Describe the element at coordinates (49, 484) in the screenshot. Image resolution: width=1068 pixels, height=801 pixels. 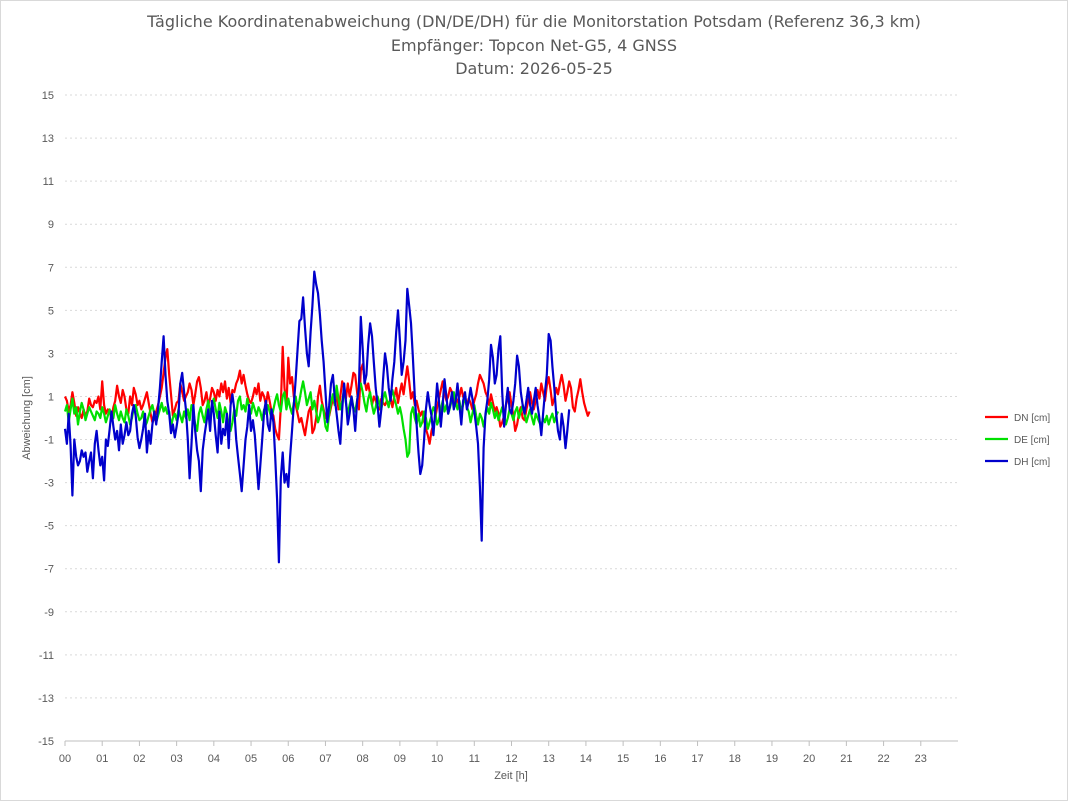
I see `y-tick-label: -3` at that location.